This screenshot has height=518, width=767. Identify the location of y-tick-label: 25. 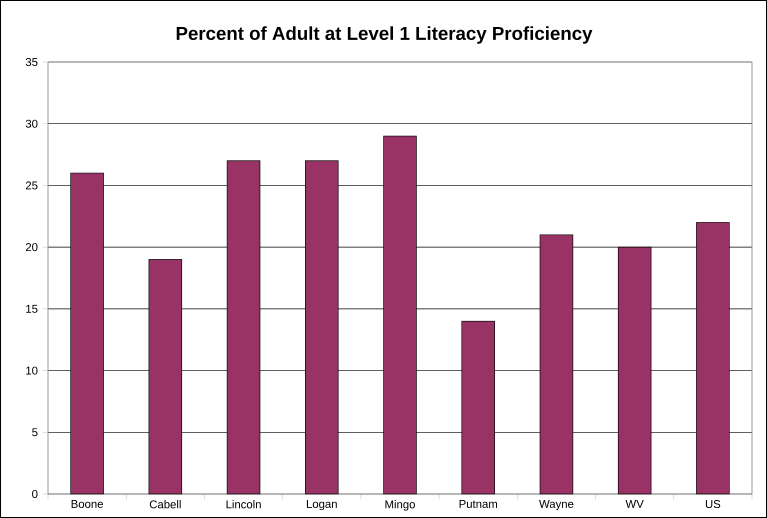
(32, 185).